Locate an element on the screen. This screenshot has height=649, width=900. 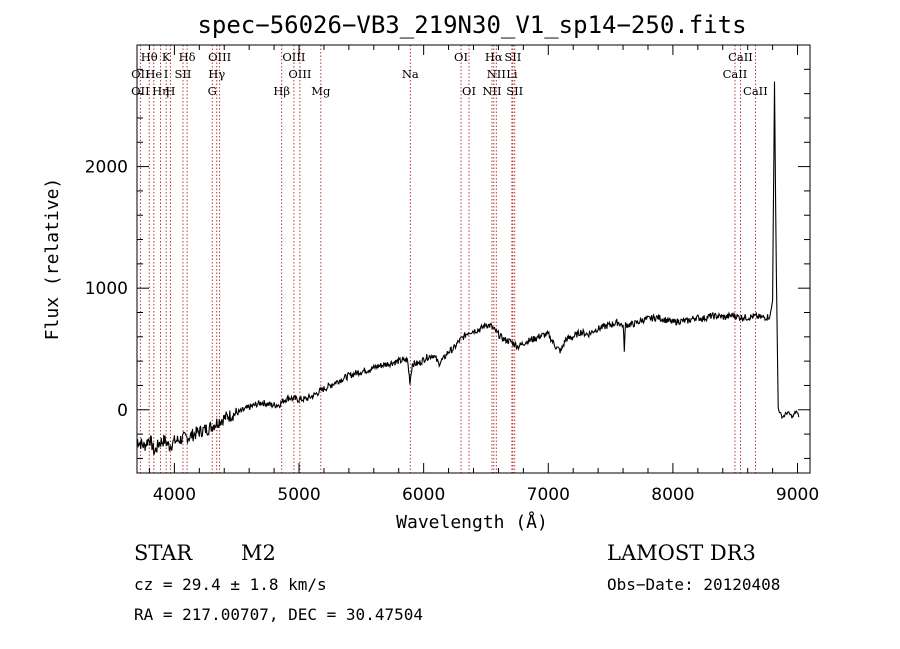
x-tick-label: 9000 is located at coordinates (797, 495).